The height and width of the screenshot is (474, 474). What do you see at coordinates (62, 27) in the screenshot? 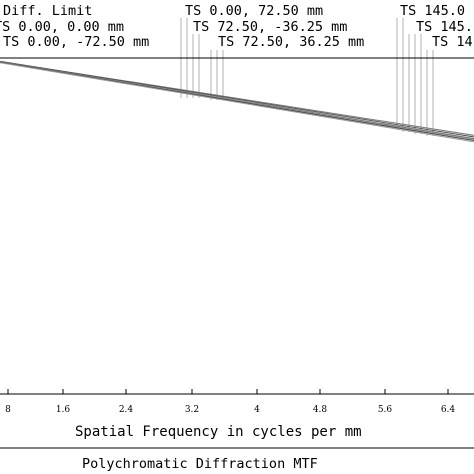
I see `legend-ts-0-0: TS 0.00, 0.00 mm` at bounding box center [62, 27].